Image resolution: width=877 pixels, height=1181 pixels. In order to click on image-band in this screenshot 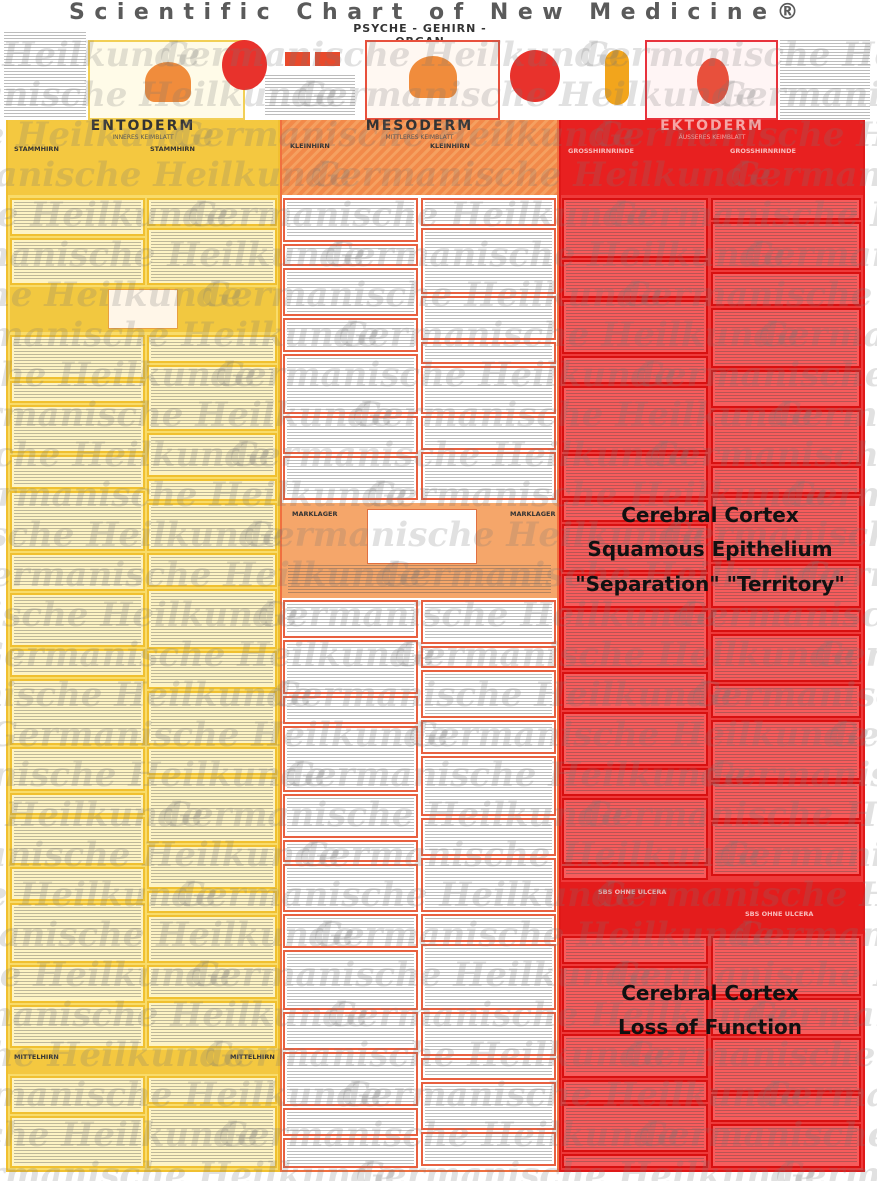, I will do `click(143, 309)`.